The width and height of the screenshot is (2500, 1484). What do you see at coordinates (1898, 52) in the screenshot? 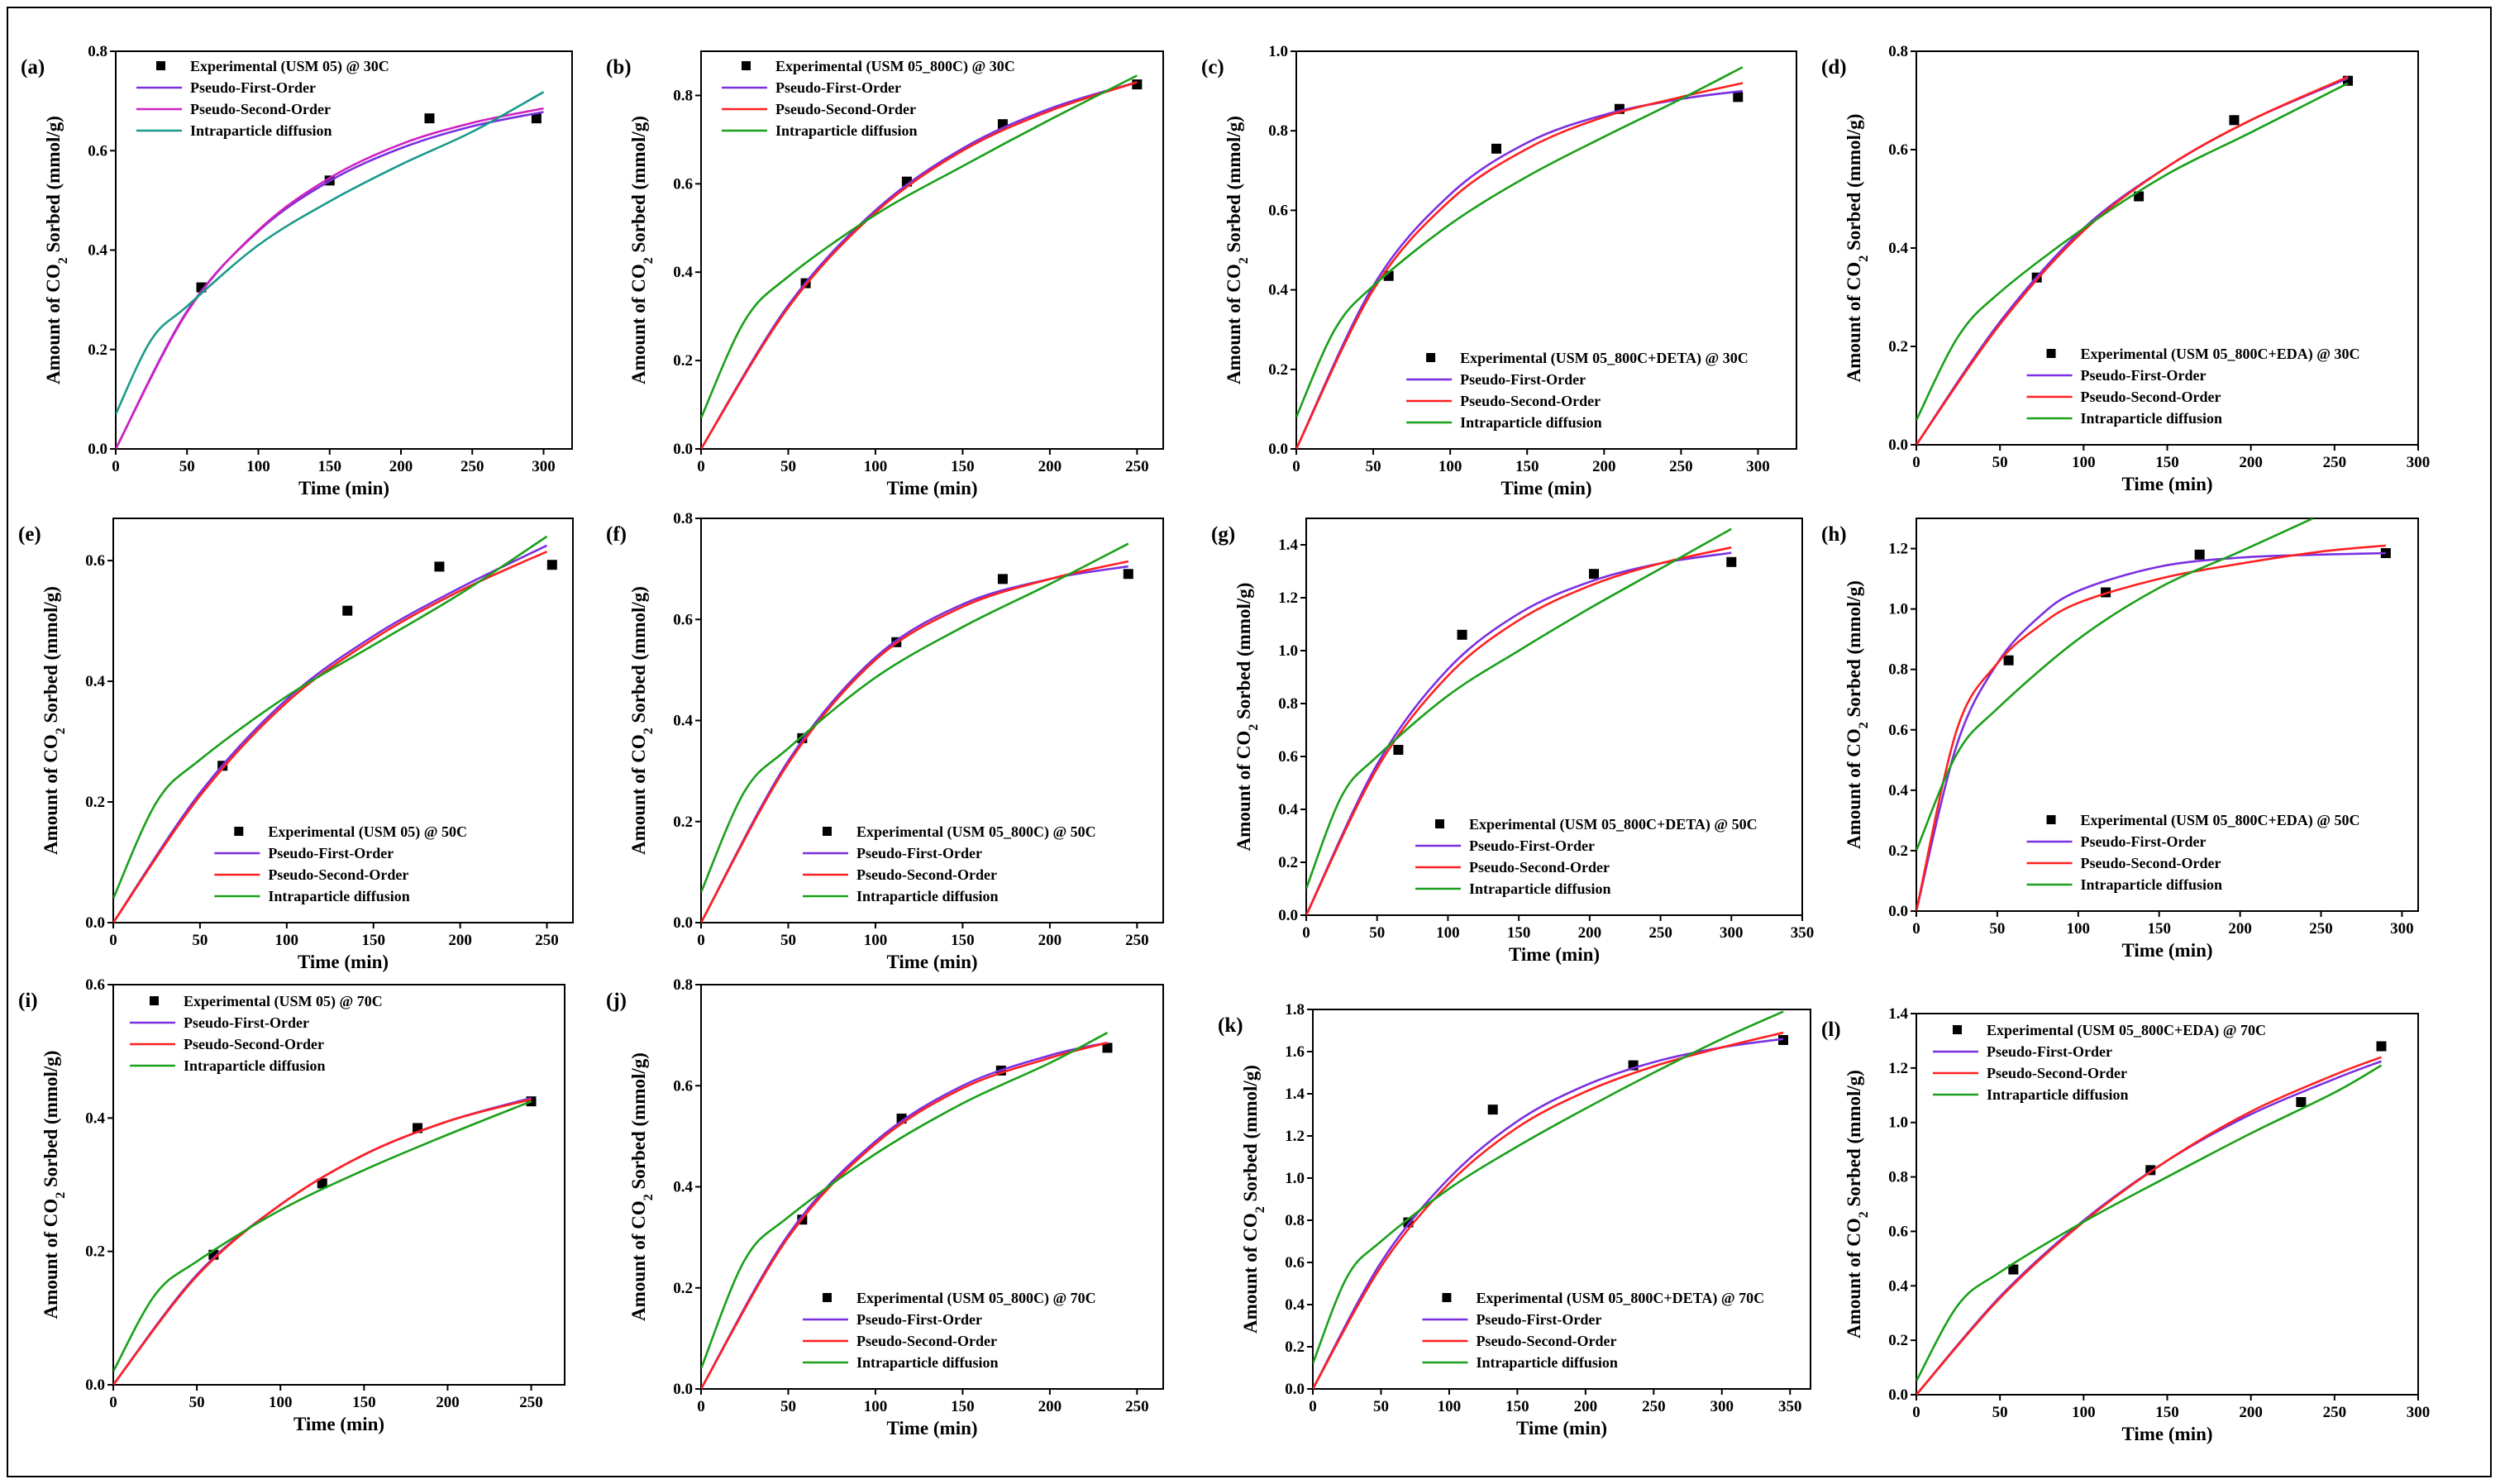
I see `y-tick-label: 0.8` at bounding box center [1898, 52].